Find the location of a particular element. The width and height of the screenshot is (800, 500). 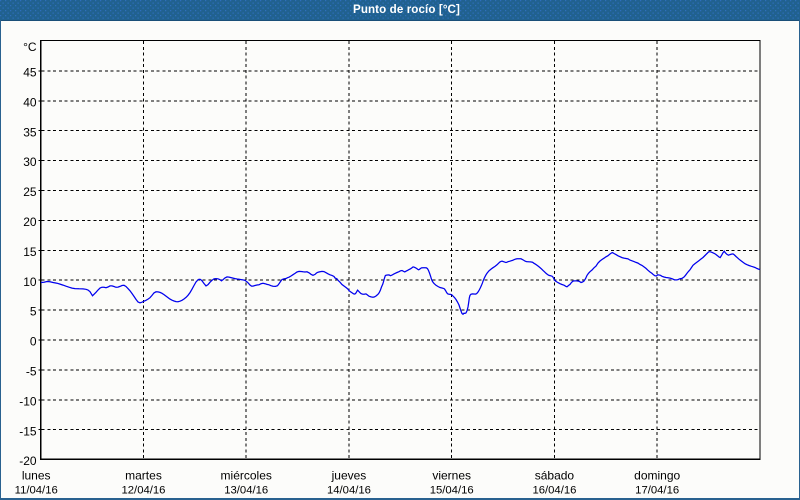

svg-text: °C is located at coordinates (30, 47).